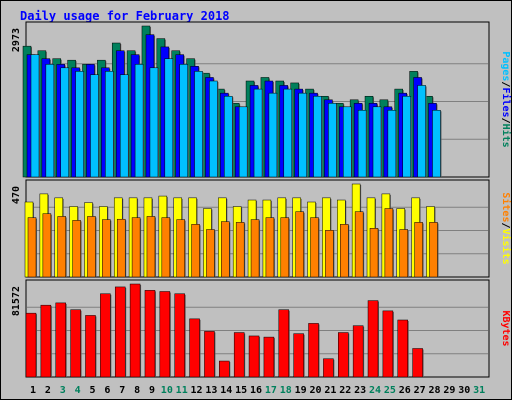 The width and height of the screenshot is (512, 400). What do you see at coordinates (211, 390) in the screenshot?
I see `x-tick-label: 13` at bounding box center [211, 390].